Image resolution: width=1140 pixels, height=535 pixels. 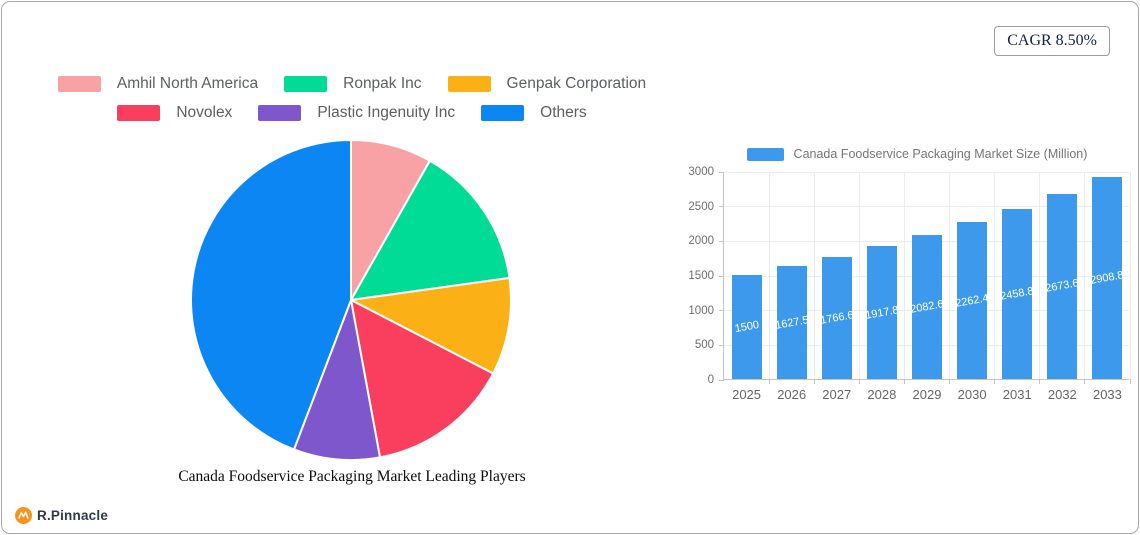 I want to click on bar-2025: 1500, so click(x=746, y=327).